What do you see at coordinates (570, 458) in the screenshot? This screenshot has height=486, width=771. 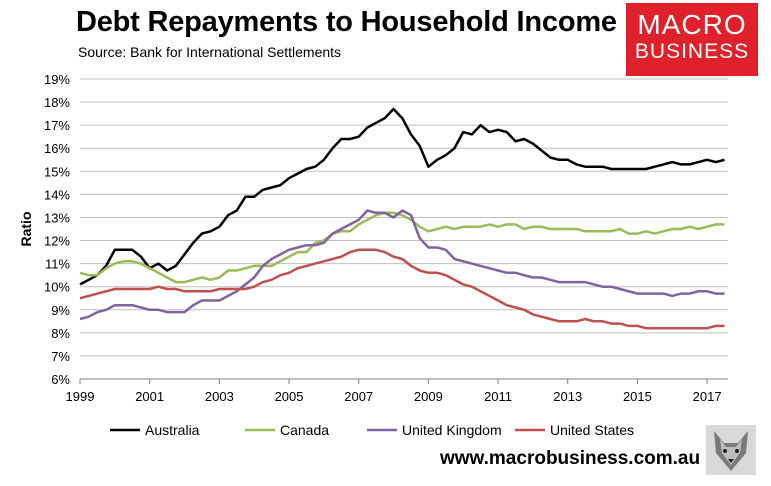 I see `footer-url: www.macrobusiness.com.au` at bounding box center [570, 458].